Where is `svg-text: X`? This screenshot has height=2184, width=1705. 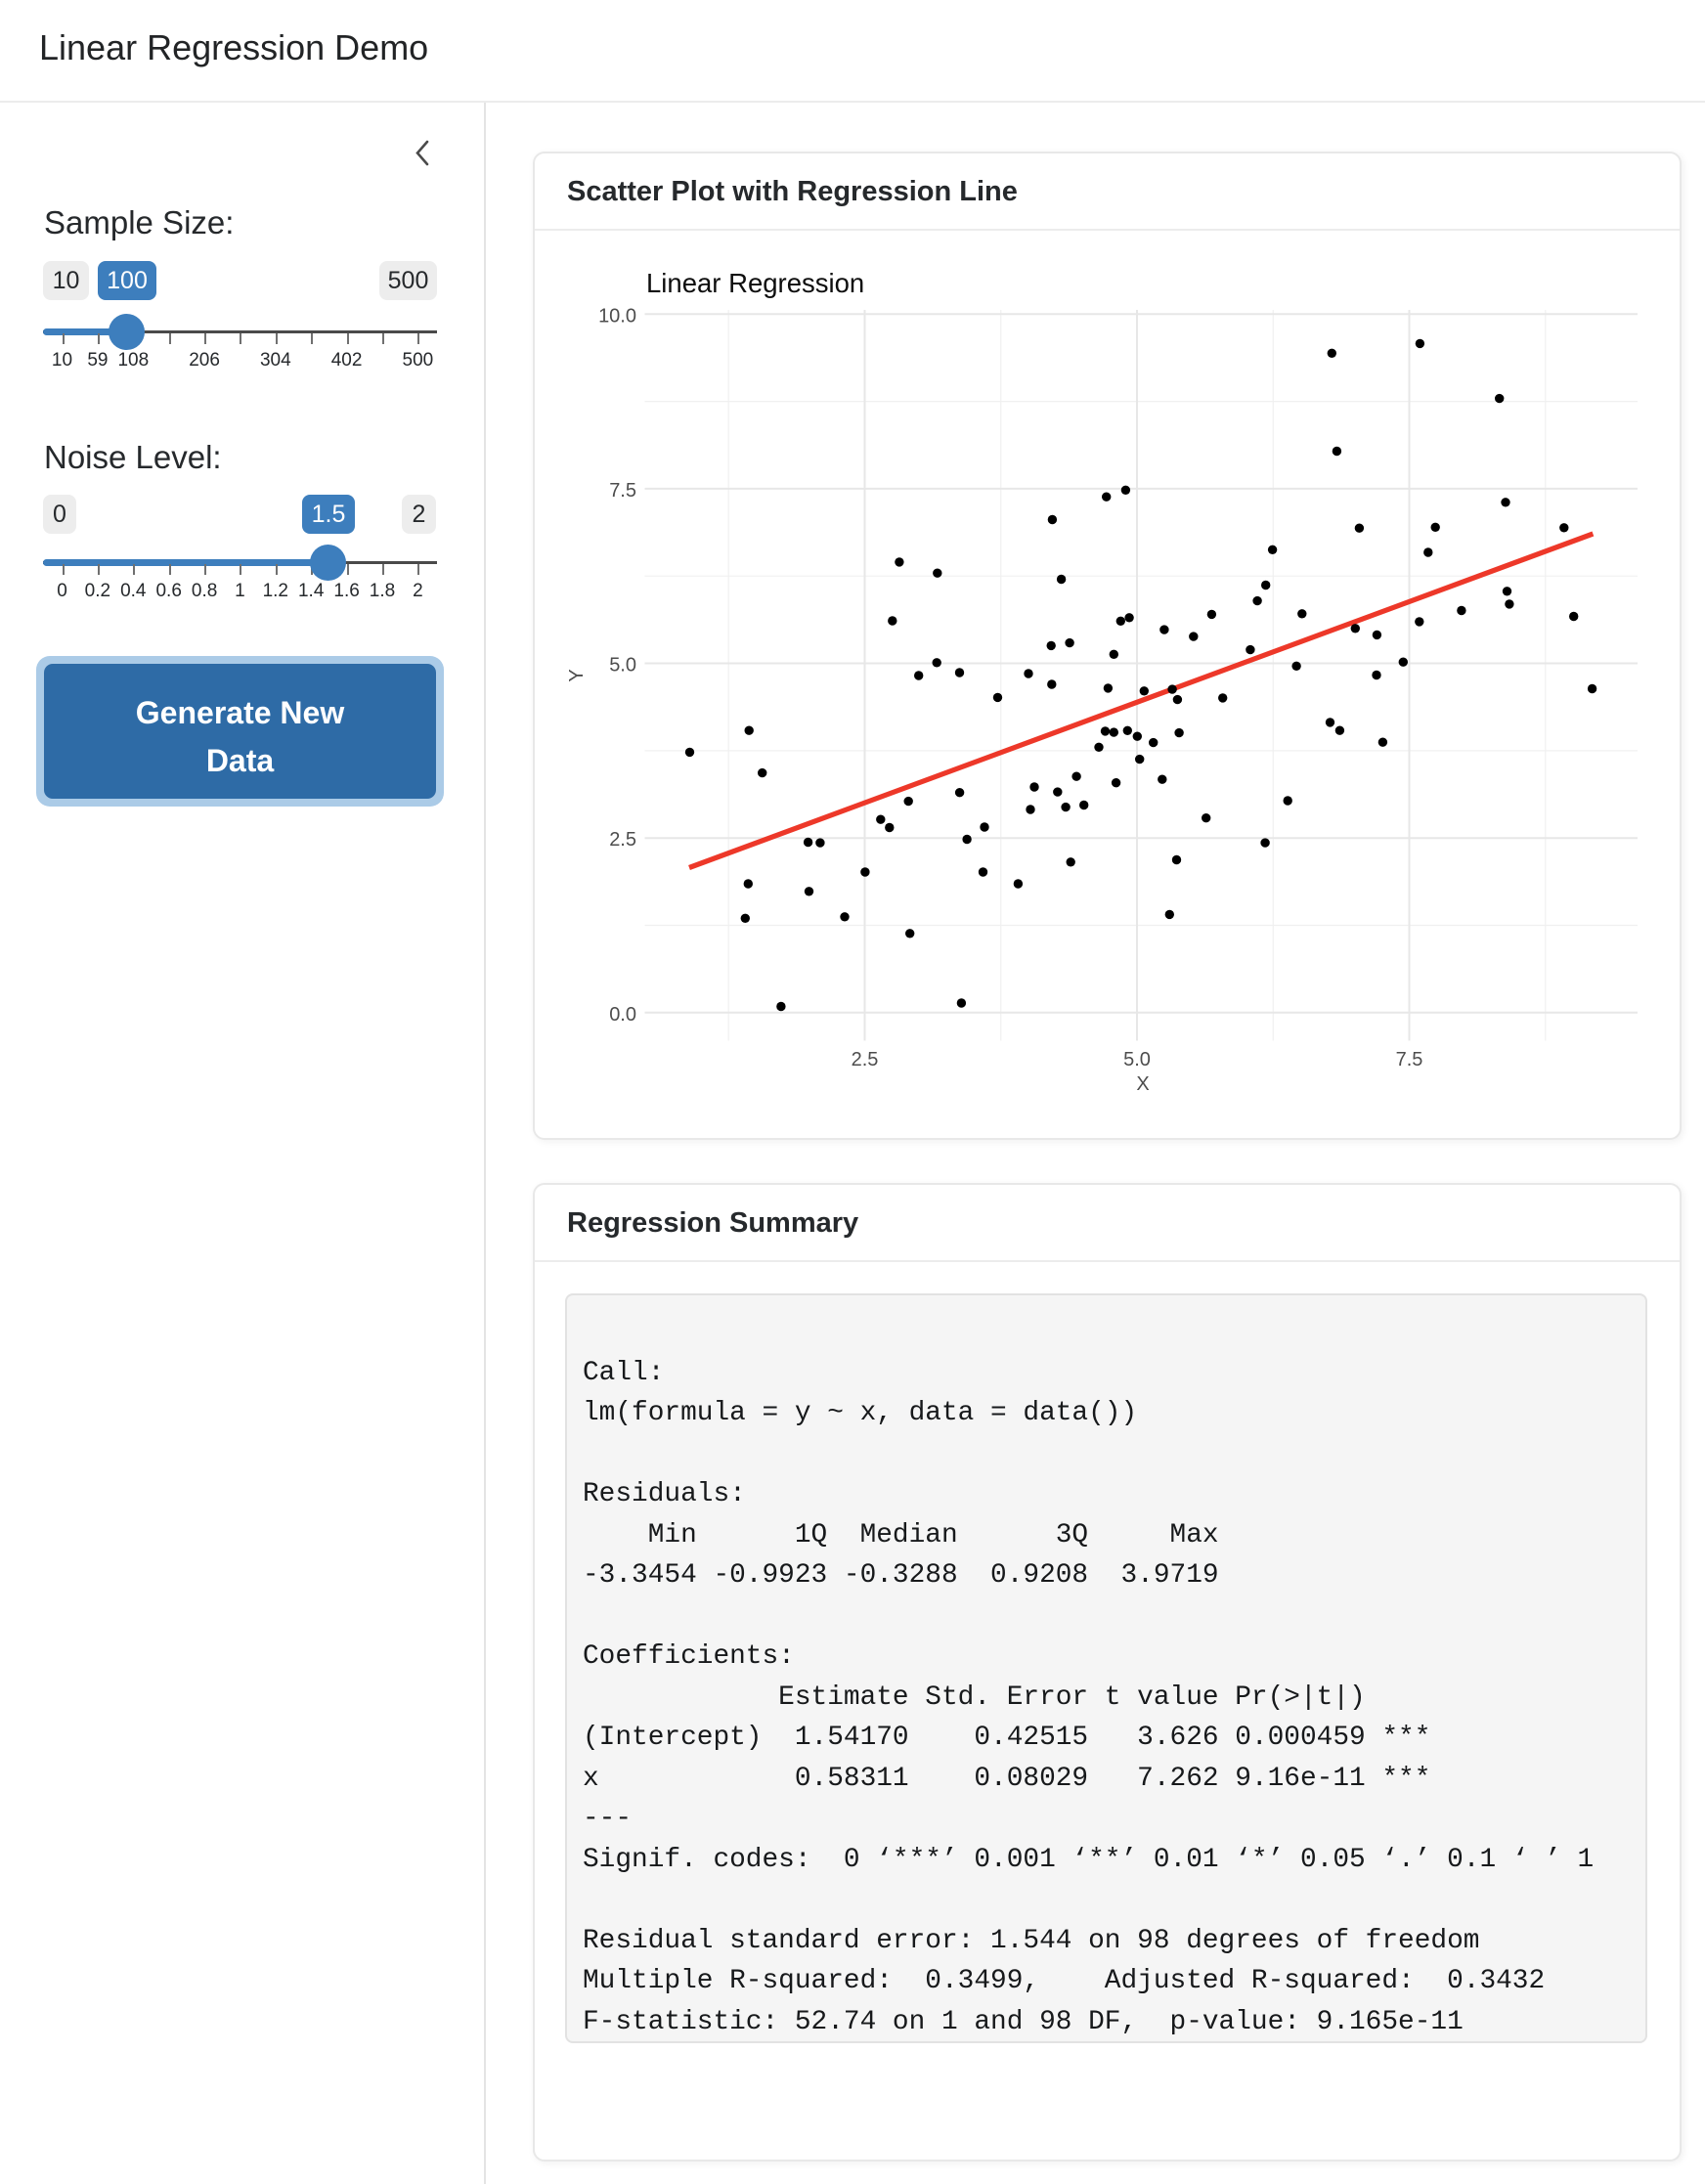 svg-text: X is located at coordinates (1143, 1084).